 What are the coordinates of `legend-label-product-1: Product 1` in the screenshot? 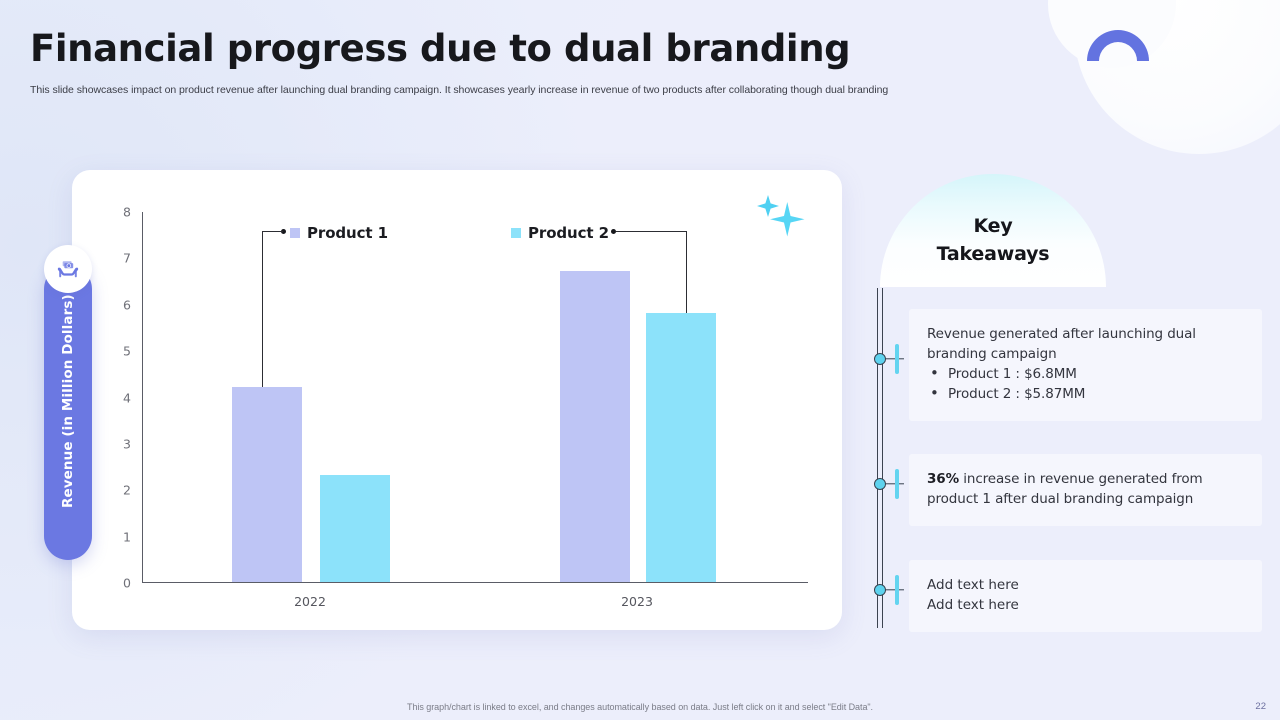 It's located at (347, 233).